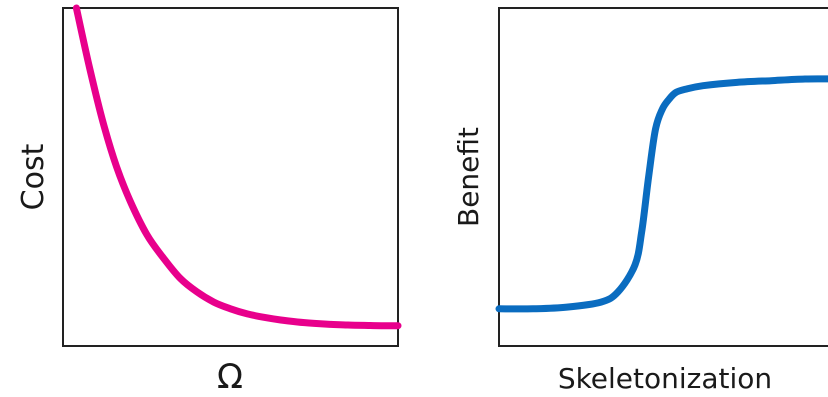 The width and height of the screenshot is (828, 397). I want to click on skeletonization-x-axis-label: Skeletonization, so click(665, 378).